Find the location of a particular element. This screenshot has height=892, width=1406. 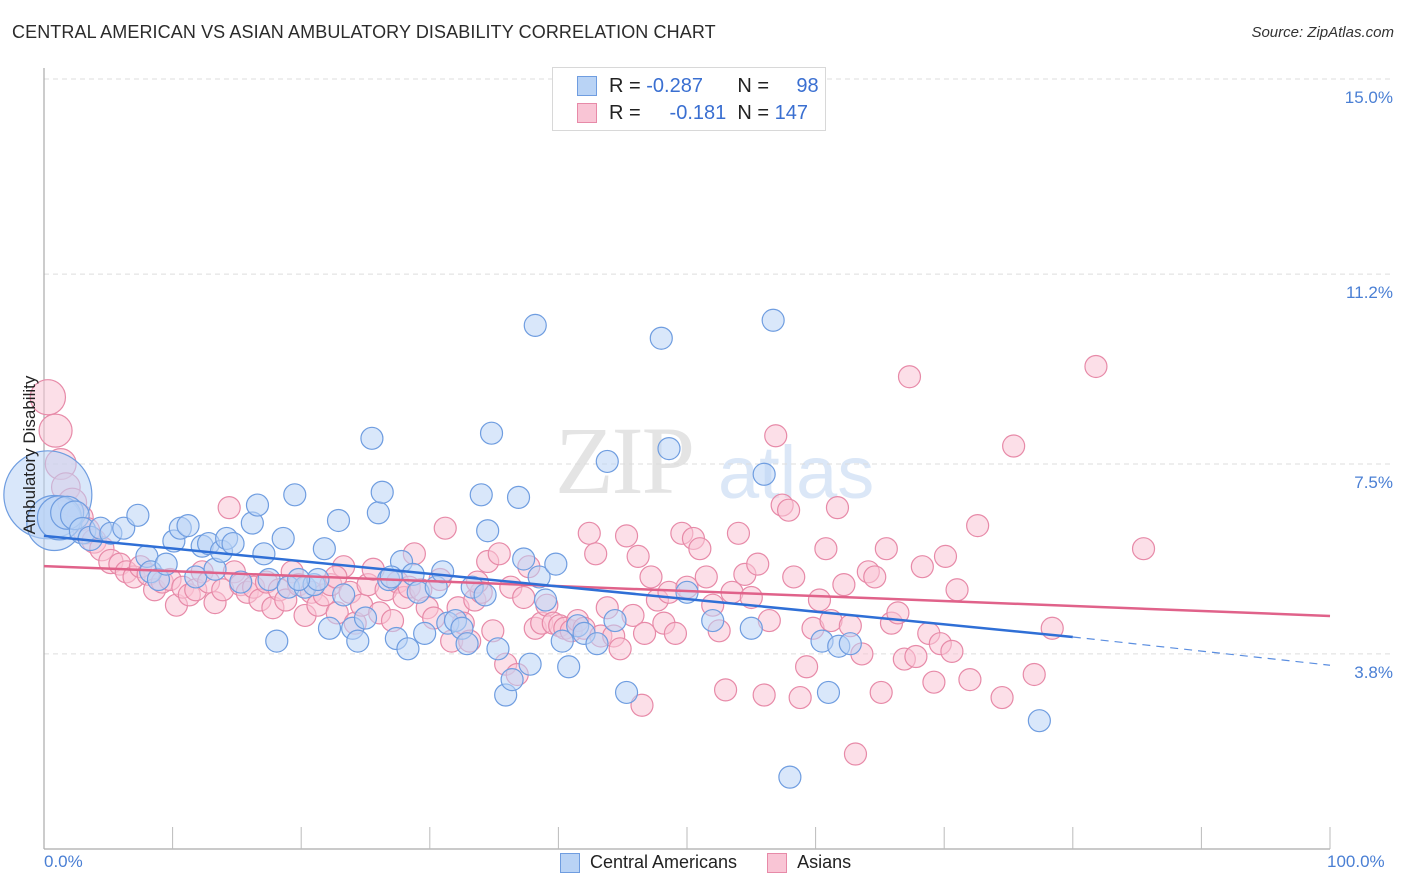

bottom-legend-swatch-asians is located at coordinates (777, 862).